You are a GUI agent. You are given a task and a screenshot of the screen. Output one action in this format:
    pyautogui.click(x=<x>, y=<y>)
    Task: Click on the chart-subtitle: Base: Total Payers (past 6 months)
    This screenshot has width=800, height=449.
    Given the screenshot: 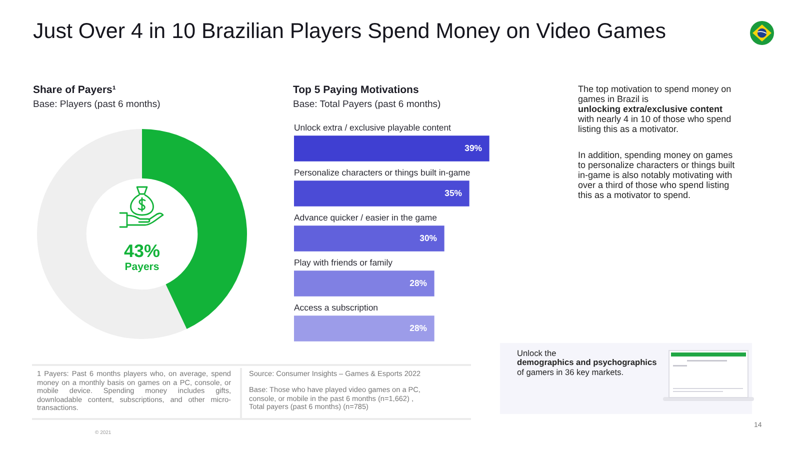 What is the action you would take?
    pyautogui.click(x=367, y=104)
    